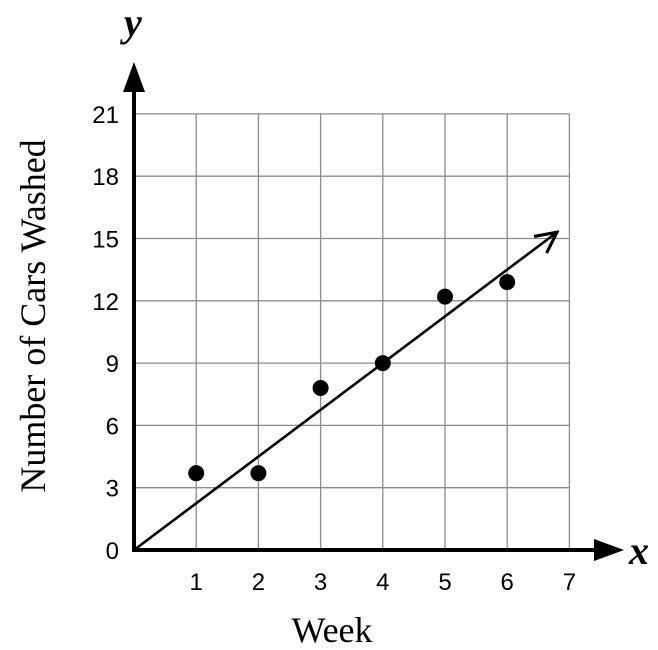  What do you see at coordinates (33, 315) in the screenshot?
I see `y-axis-title: Number of Cars Washed` at bounding box center [33, 315].